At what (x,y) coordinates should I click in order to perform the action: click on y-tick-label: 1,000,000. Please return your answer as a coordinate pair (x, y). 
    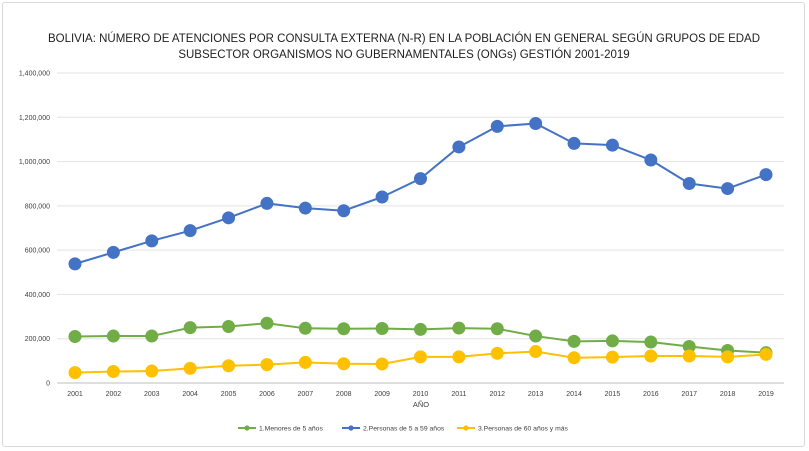
    Looking at the image, I should click on (34, 162).